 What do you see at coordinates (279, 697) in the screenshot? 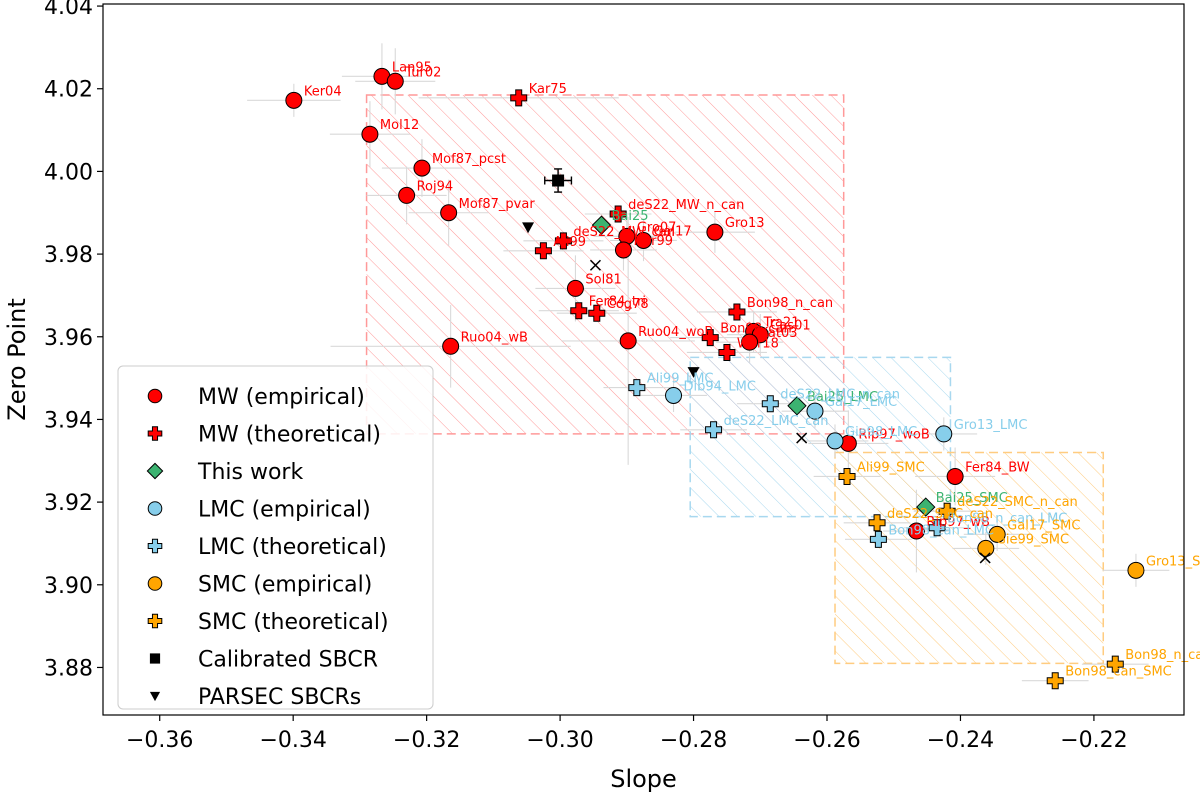
I see `legend-label-parsec-sbcrs: PARSEC SBCRs` at bounding box center [279, 697].